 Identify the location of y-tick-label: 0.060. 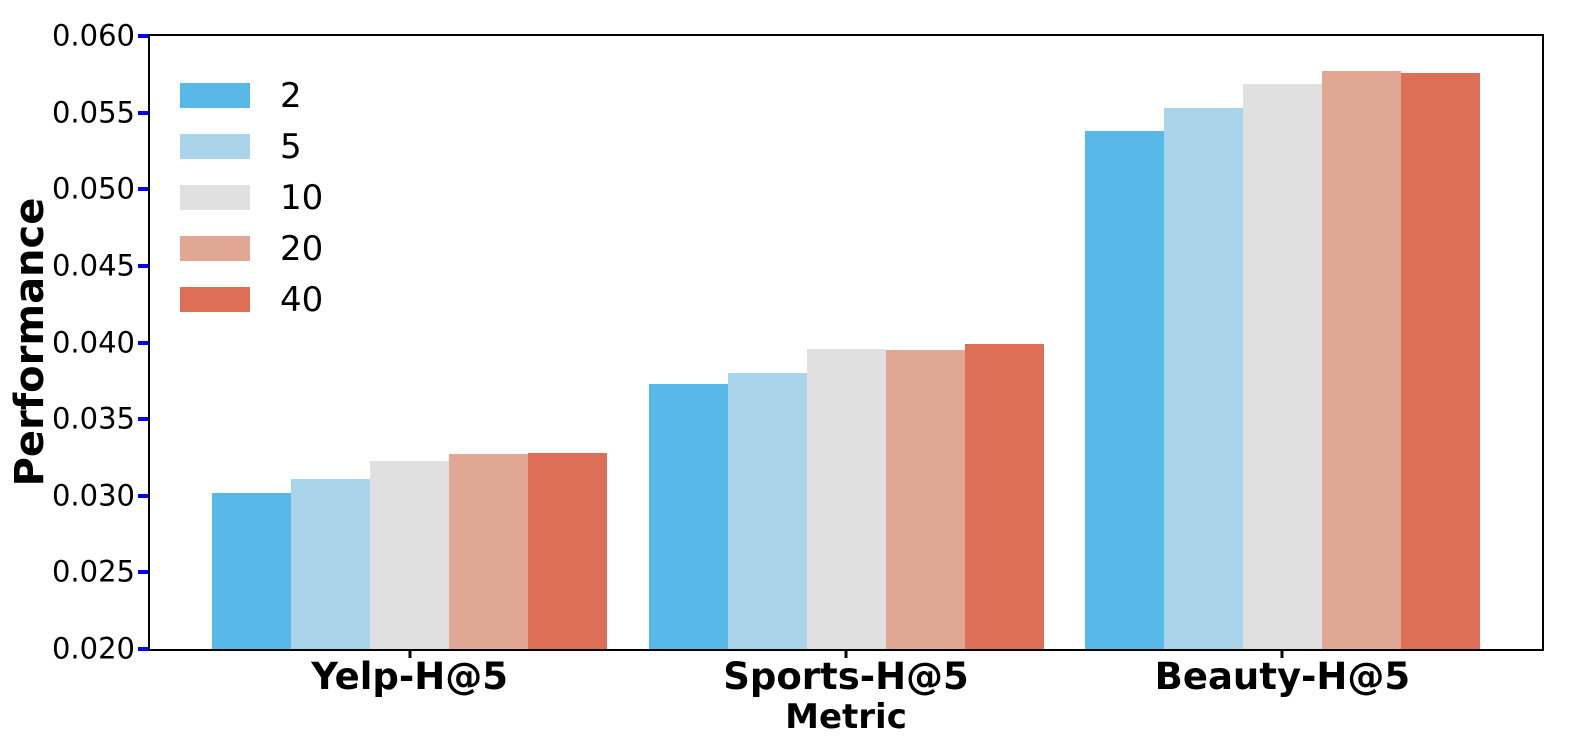
(93, 35).